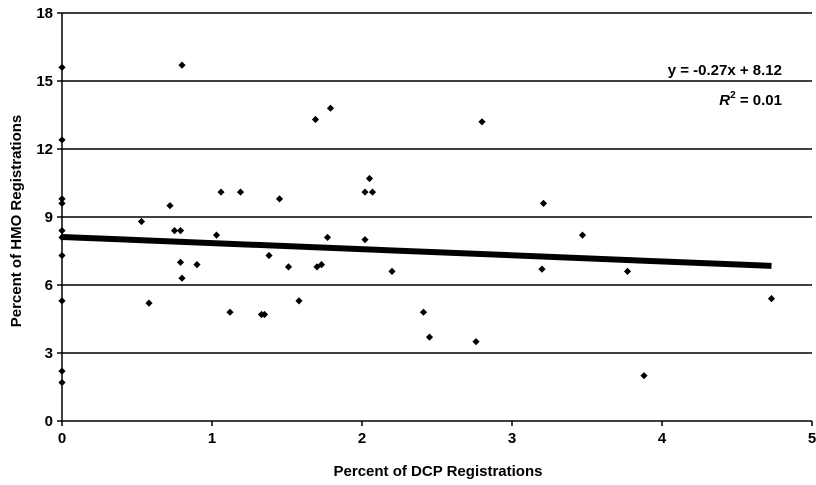  What do you see at coordinates (512, 438) in the screenshot?
I see `x-tick-label: 3` at bounding box center [512, 438].